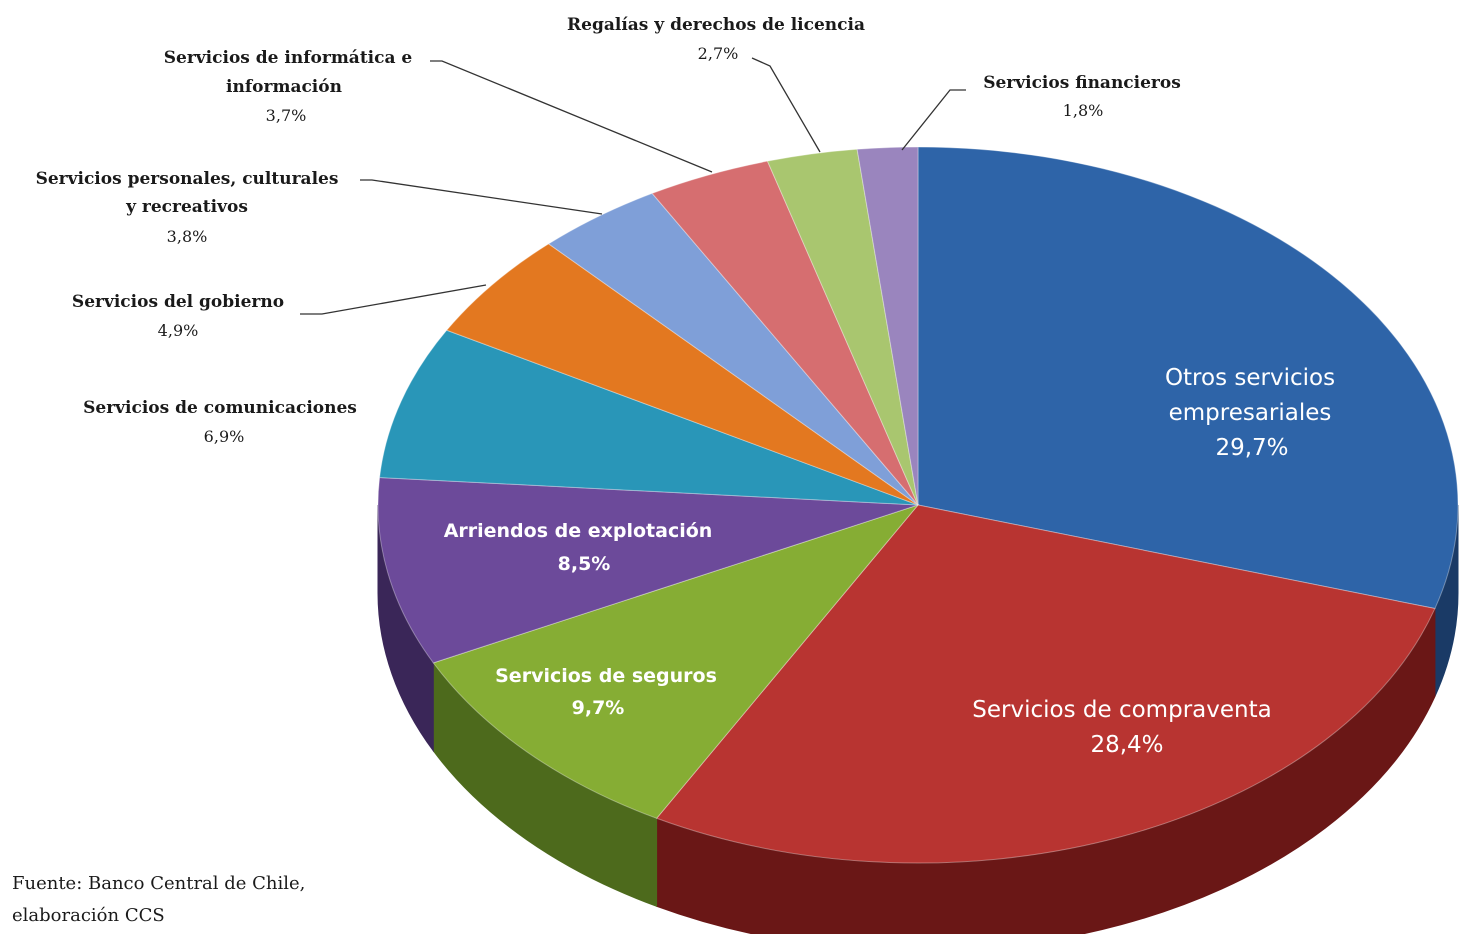 The width and height of the screenshot is (1462, 934). Describe the element at coordinates (648, 570) in the screenshot. I see `pie-slice-arriendos-de-explotacion` at that location.